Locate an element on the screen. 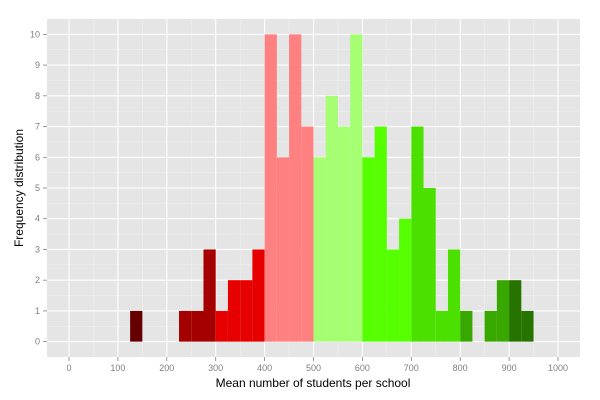 This screenshot has width=600, height=400. y-tick-label: 6 is located at coordinates (37, 157).